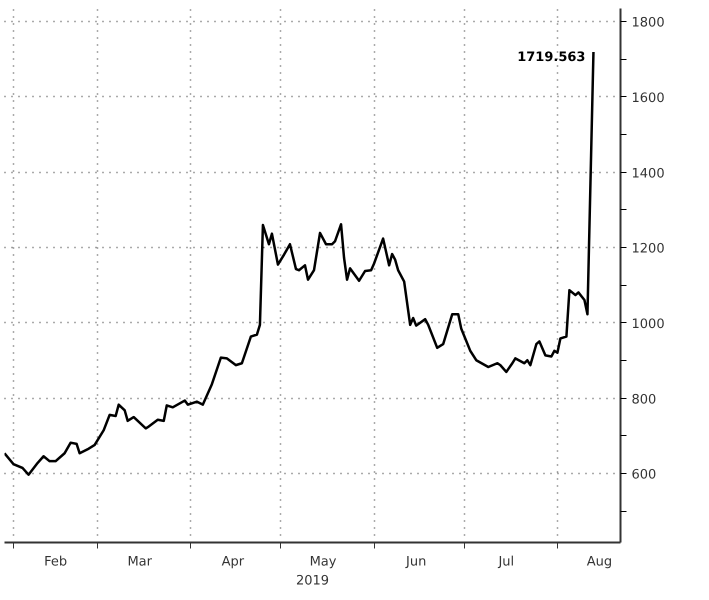 This screenshot has height=600, width=709. What do you see at coordinates (648, 324) in the screenshot?
I see `y-tick-label: 1000` at bounding box center [648, 324].